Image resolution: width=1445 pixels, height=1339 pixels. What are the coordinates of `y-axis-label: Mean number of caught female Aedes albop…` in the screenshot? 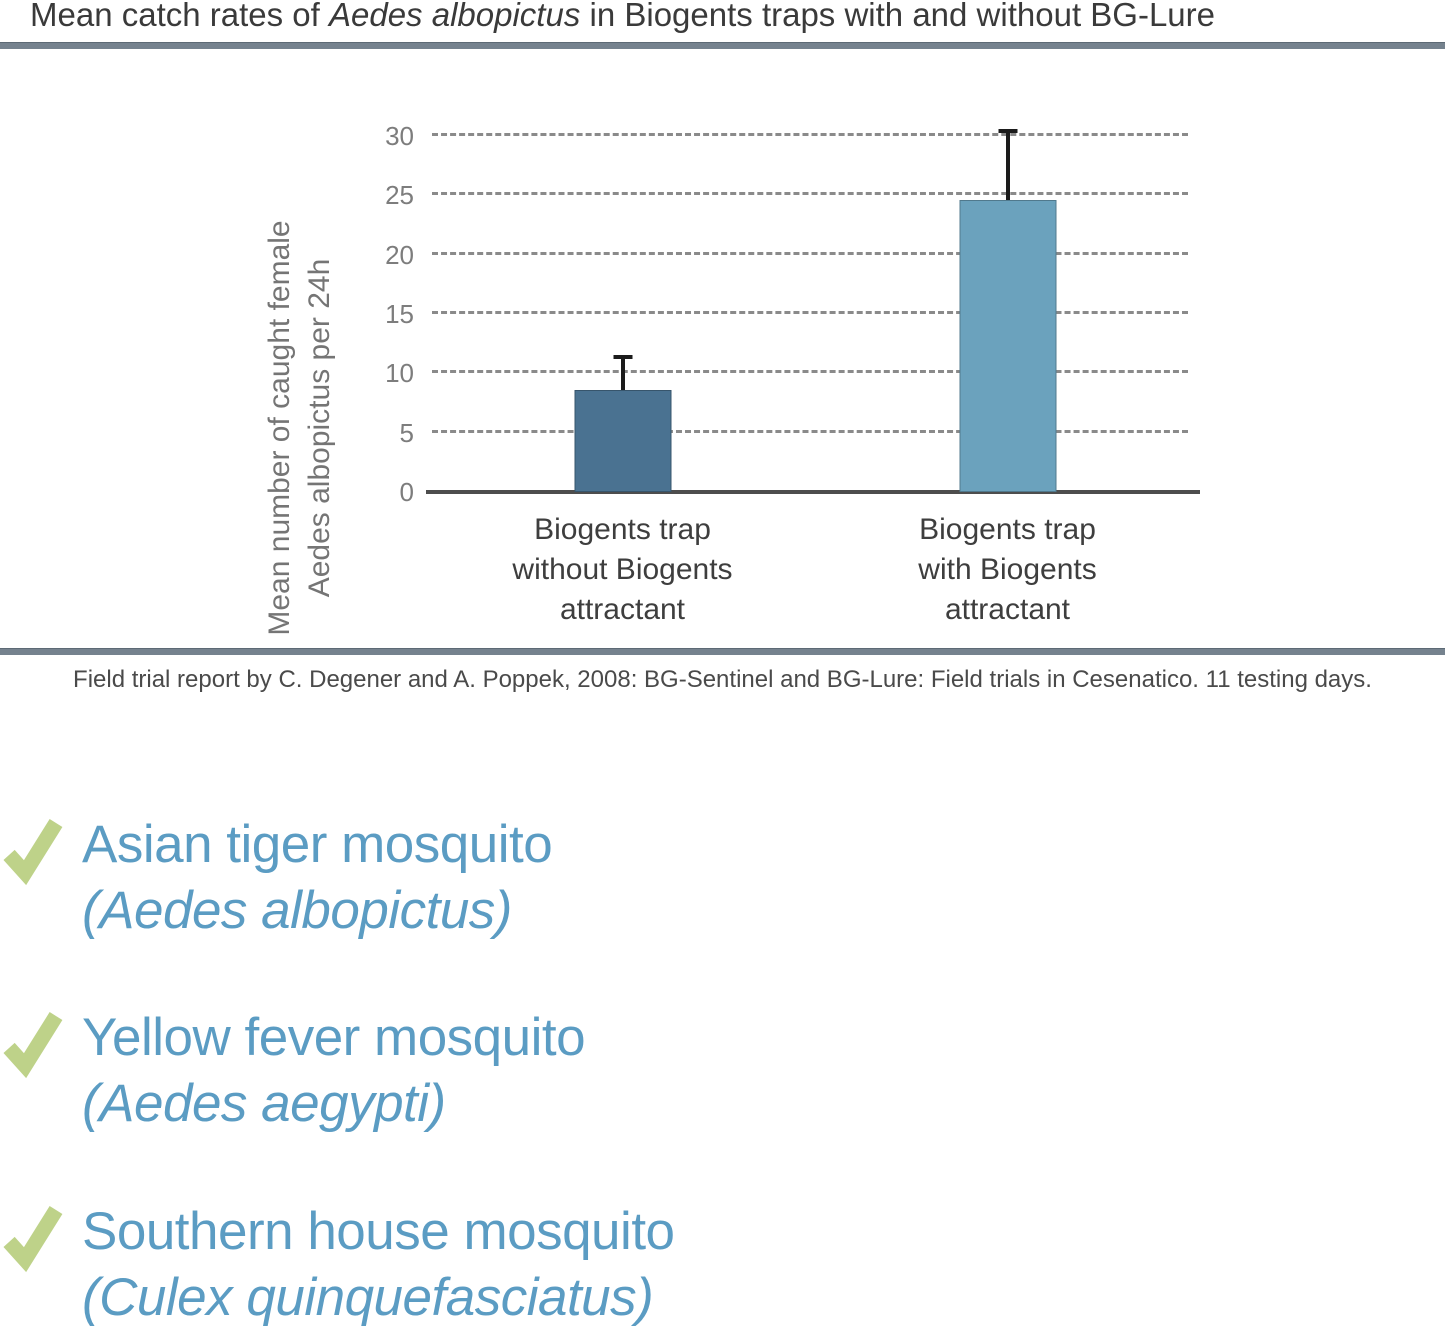 It's located at (300, 427).